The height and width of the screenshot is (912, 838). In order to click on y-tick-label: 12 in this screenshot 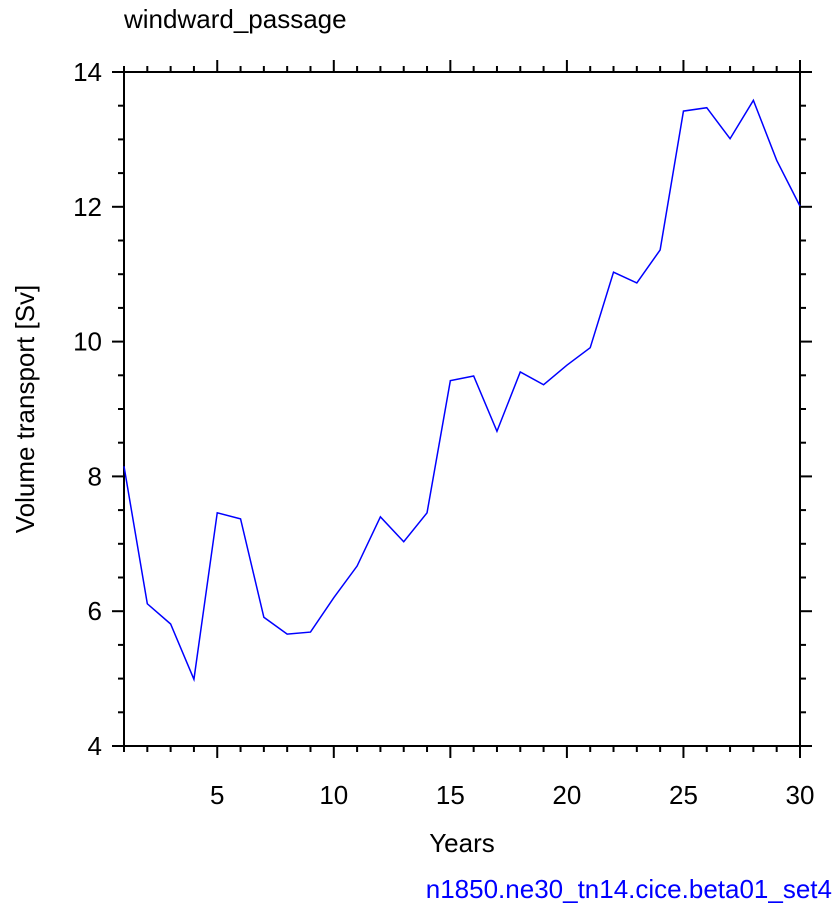, I will do `click(87, 207)`.